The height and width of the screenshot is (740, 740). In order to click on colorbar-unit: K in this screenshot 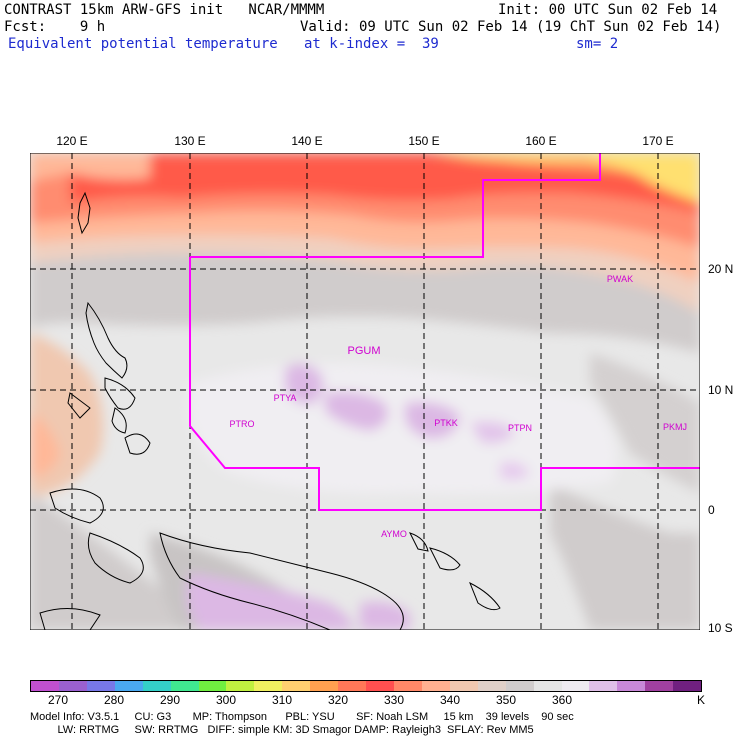, I will do `click(701, 700)`.